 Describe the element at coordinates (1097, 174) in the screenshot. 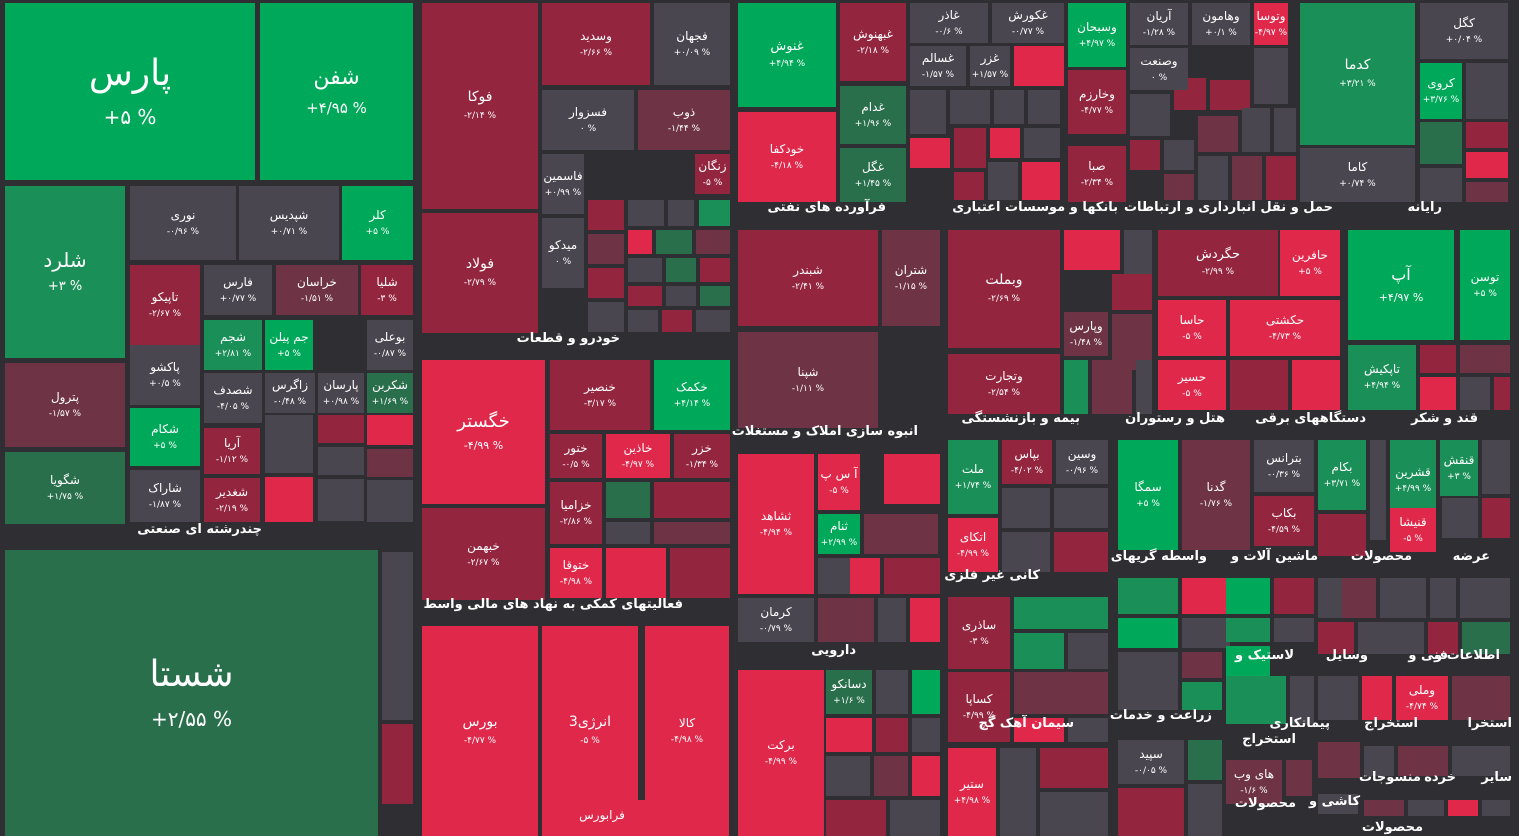

I see `stock-tile: صبا -۲/۳۴ %` at that location.